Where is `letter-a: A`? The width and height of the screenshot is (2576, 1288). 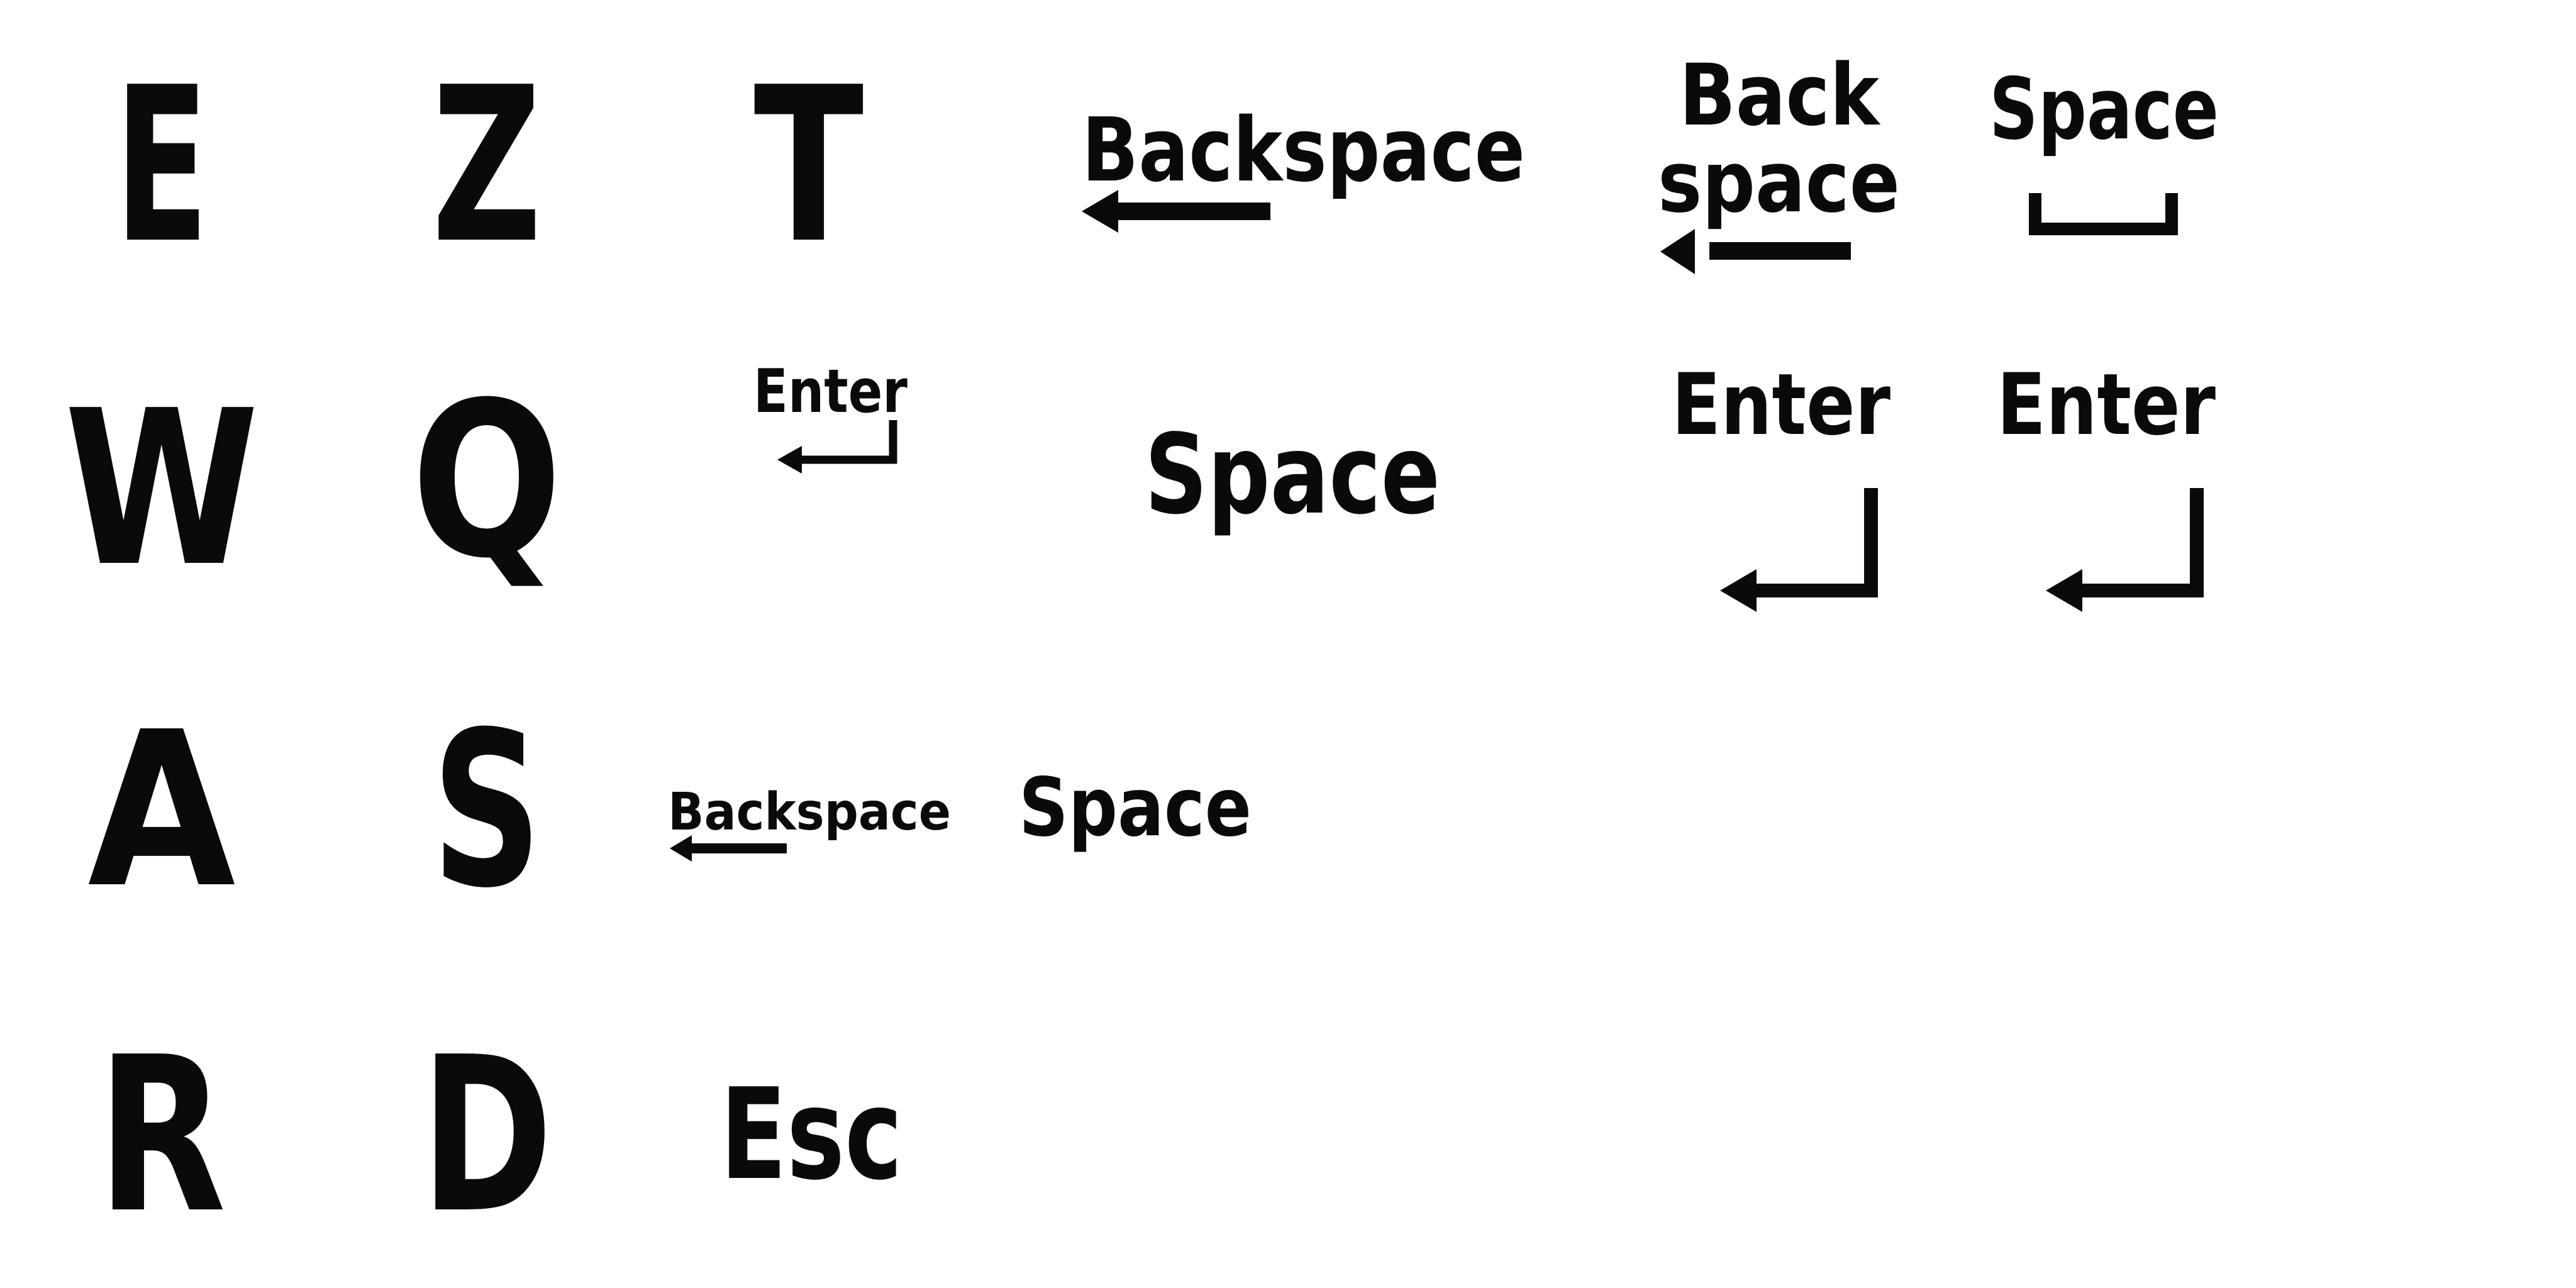 letter-a: A is located at coordinates (162, 810).